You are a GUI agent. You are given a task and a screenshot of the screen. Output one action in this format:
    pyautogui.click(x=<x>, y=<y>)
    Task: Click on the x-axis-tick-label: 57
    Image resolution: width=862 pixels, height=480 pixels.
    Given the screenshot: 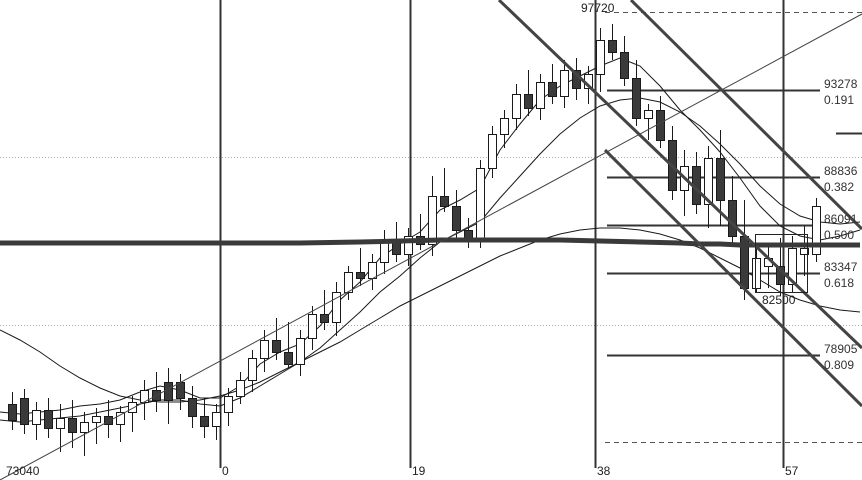 What is the action you would take?
    pyautogui.click(x=792, y=471)
    